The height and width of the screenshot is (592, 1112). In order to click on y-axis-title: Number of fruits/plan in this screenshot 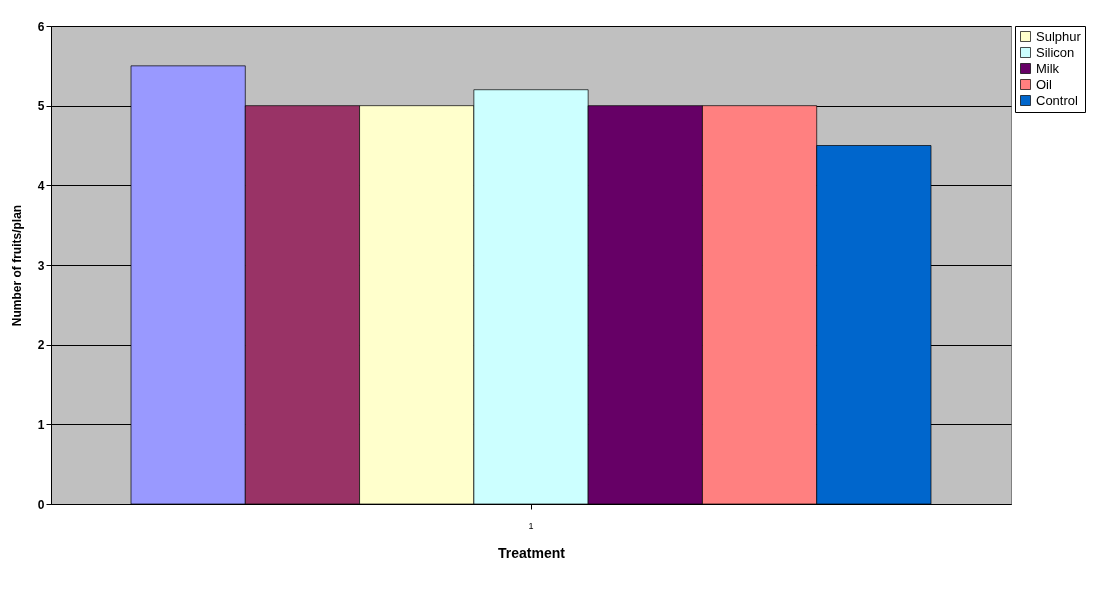, I will do `click(16, 265)`.